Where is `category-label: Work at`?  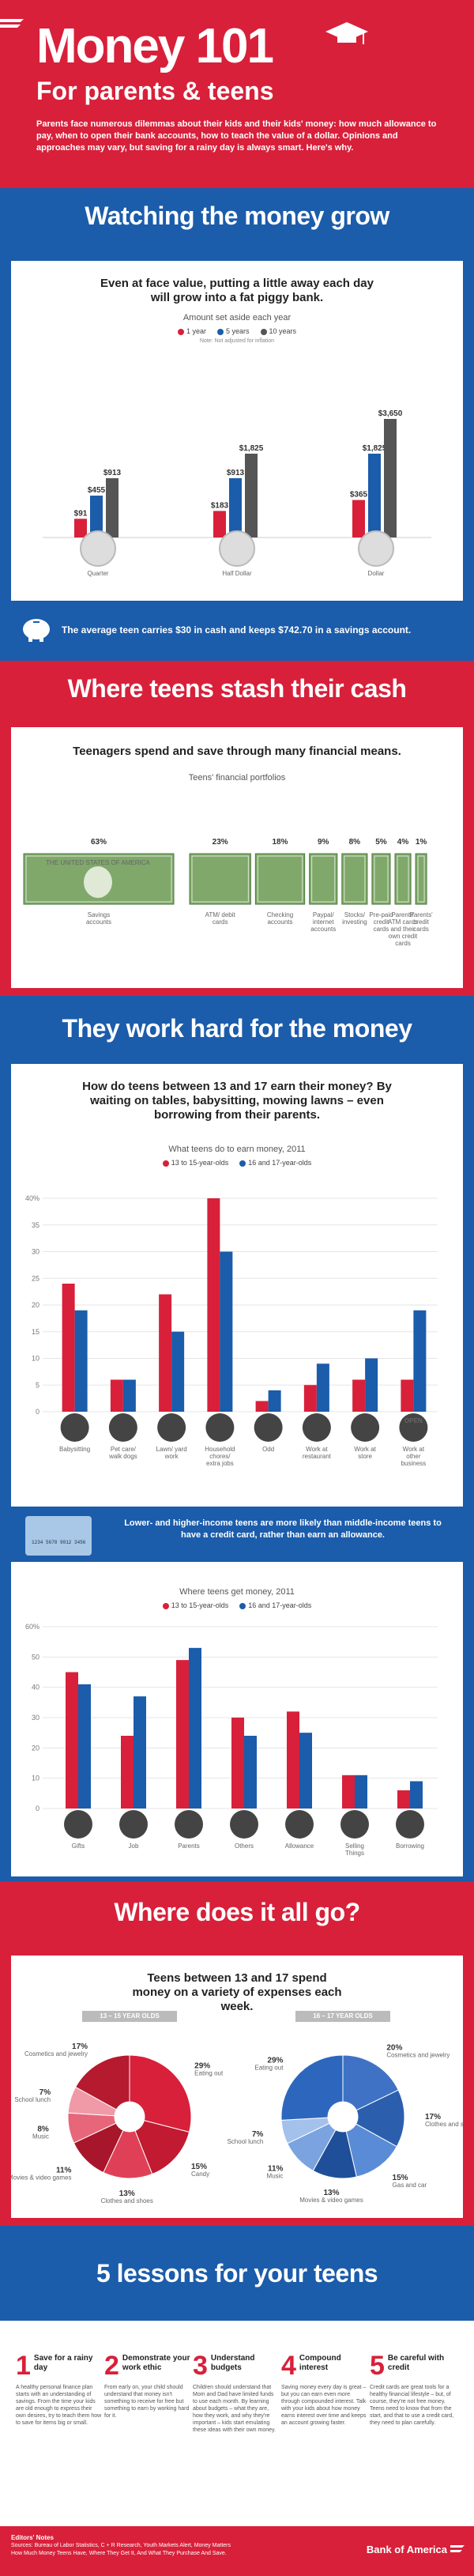
category-label: Work at is located at coordinates (365, 1449).